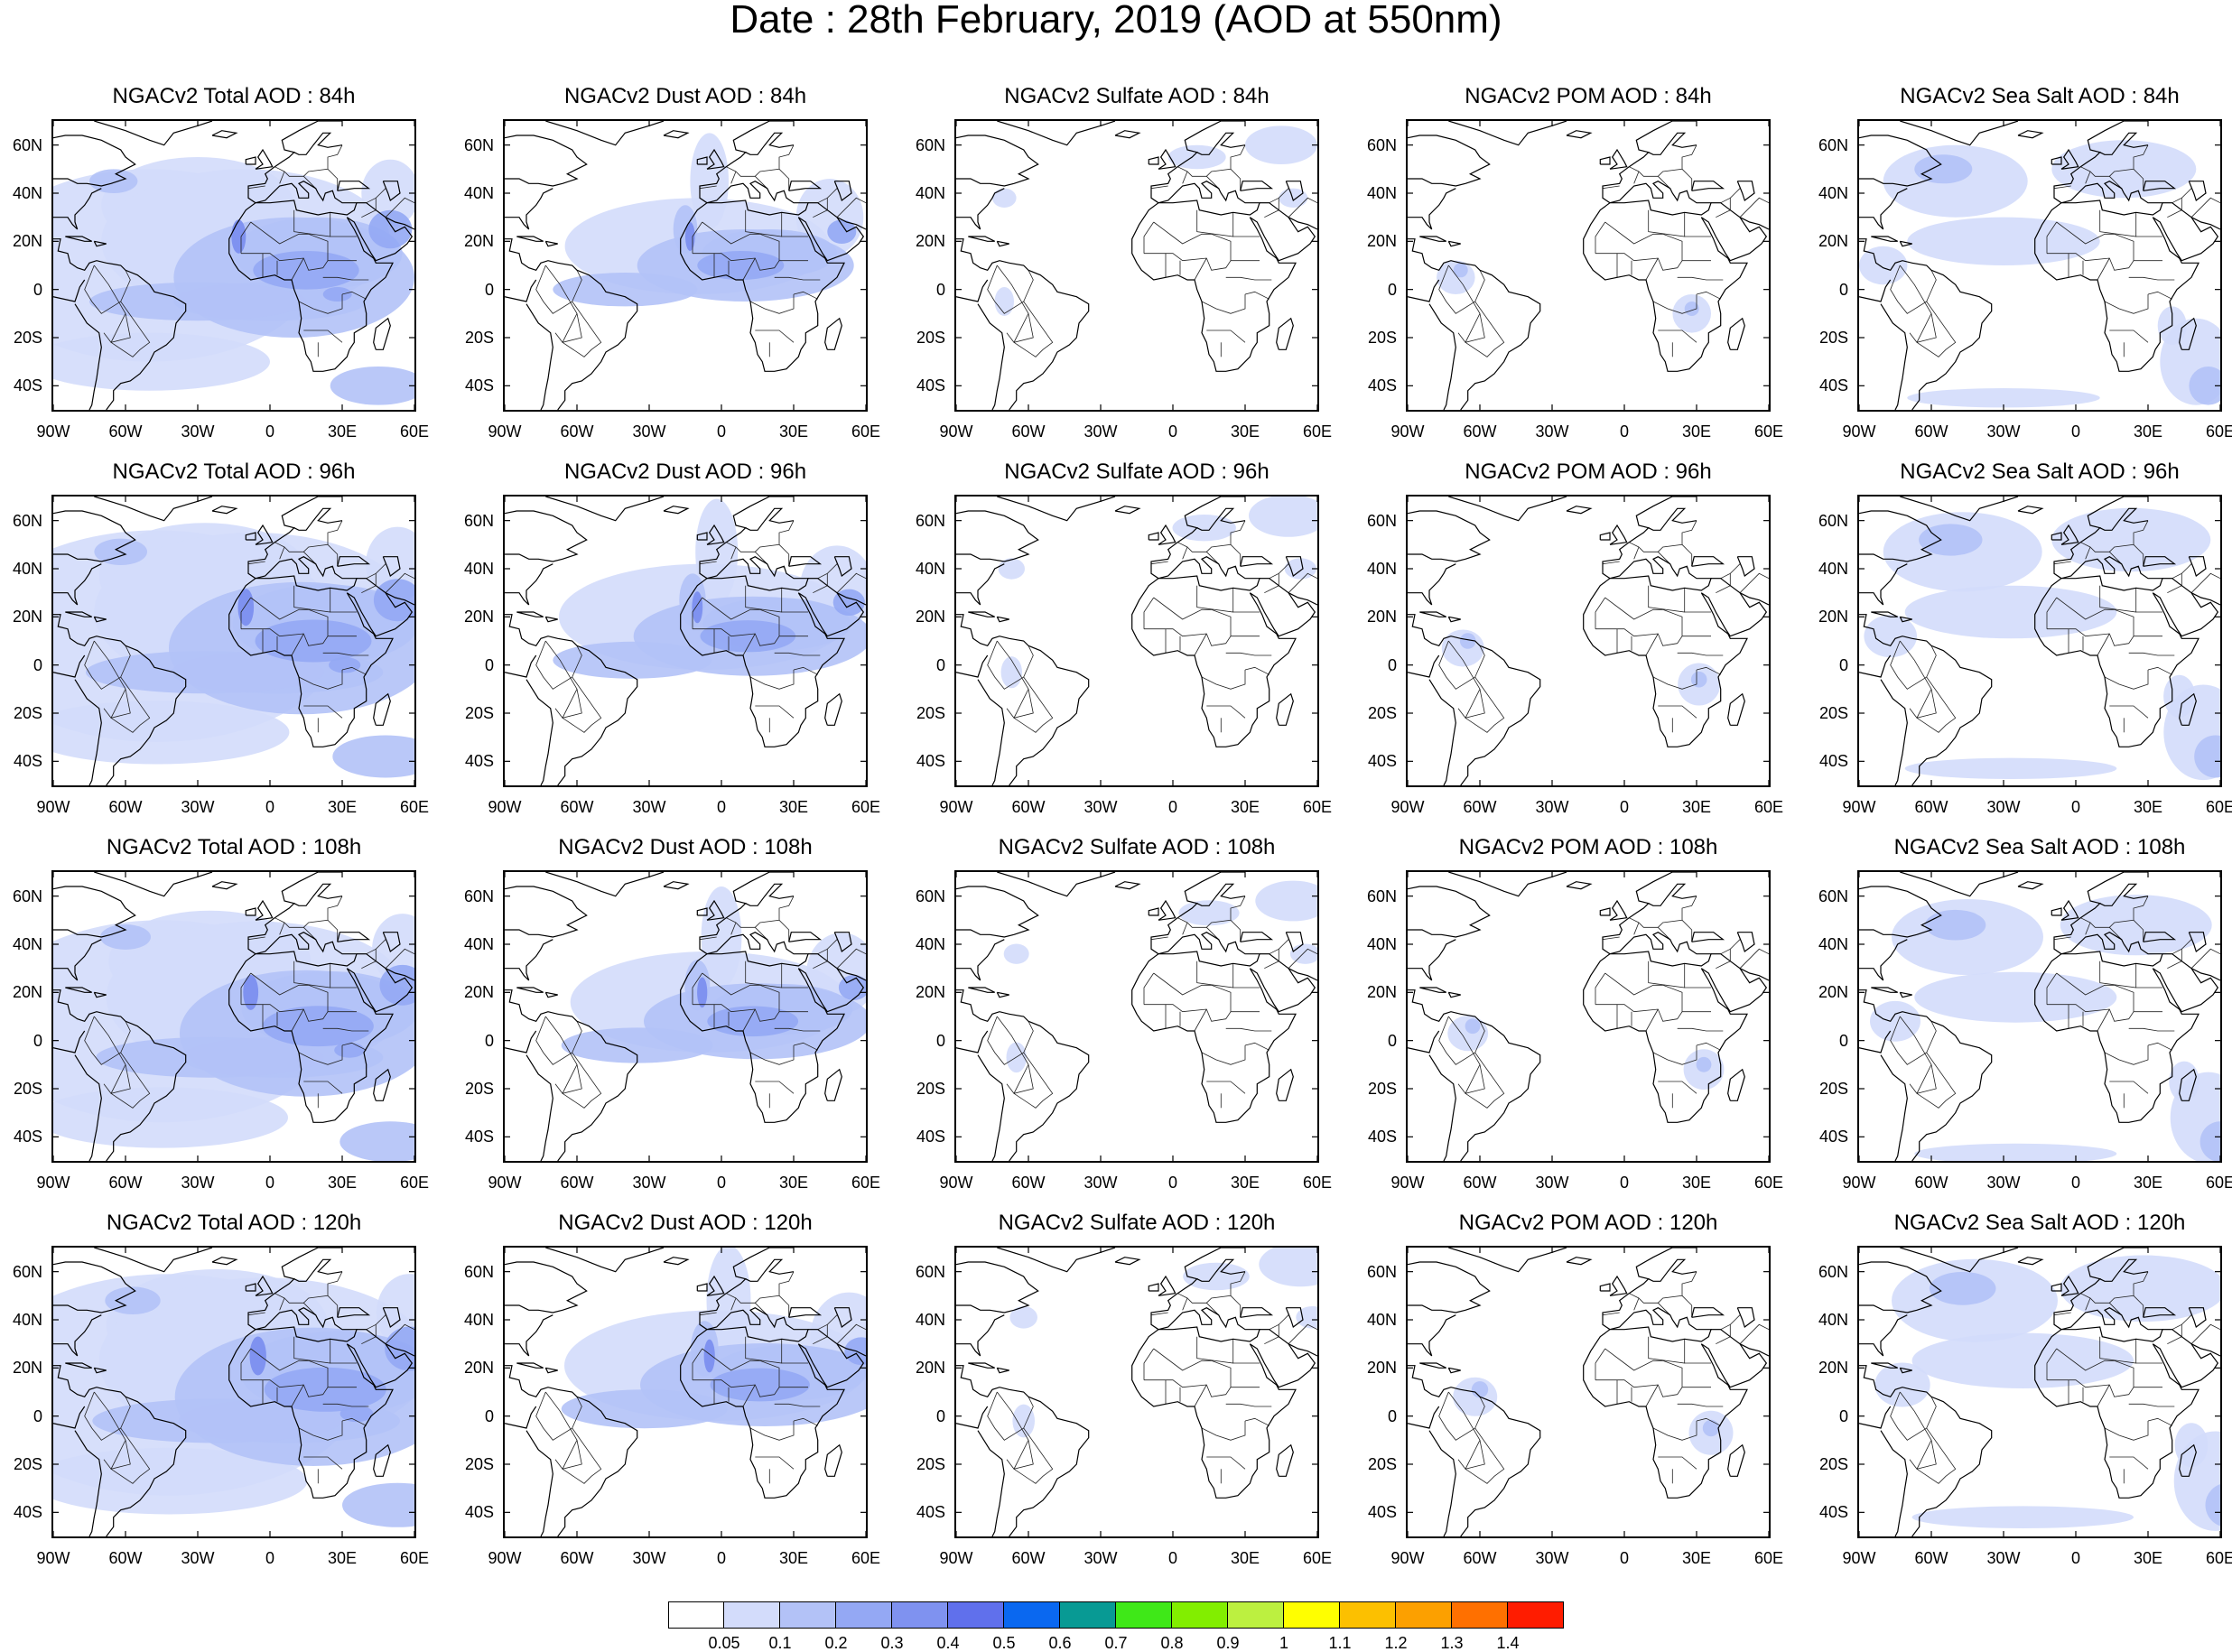 The height and width of the screenshot is (1652, 2232). Describe the element at coordinates (1136, 471) in the screenshot. I see `panel-title: NGACv2 Sulfate AOD : 96h` at that location.